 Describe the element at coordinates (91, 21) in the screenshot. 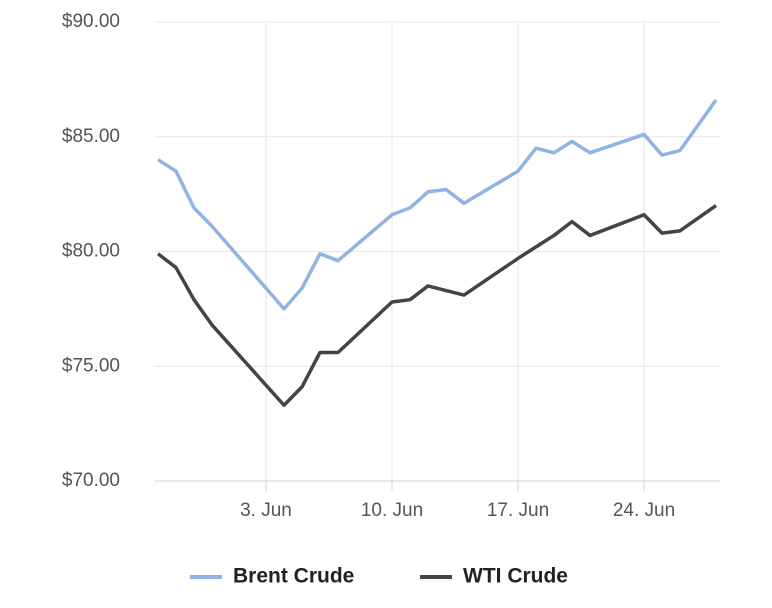

I see `y-tick-label: $90.00` at that location.